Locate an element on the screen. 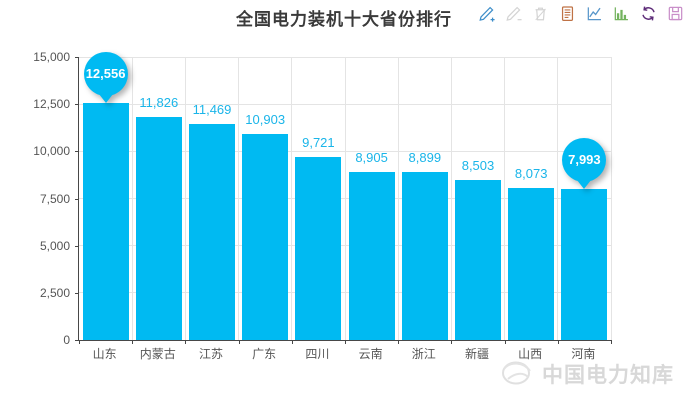  y-axis-label: 5,000 is located at coordinates (54, 245).